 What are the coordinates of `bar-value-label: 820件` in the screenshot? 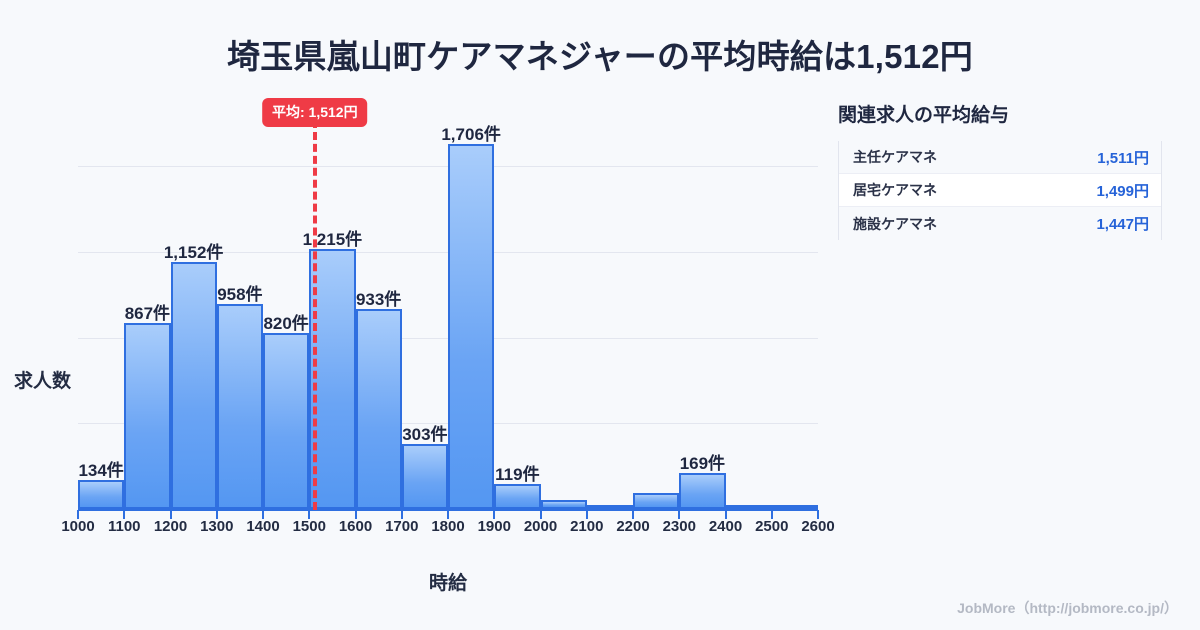 It's located at (286, 324).